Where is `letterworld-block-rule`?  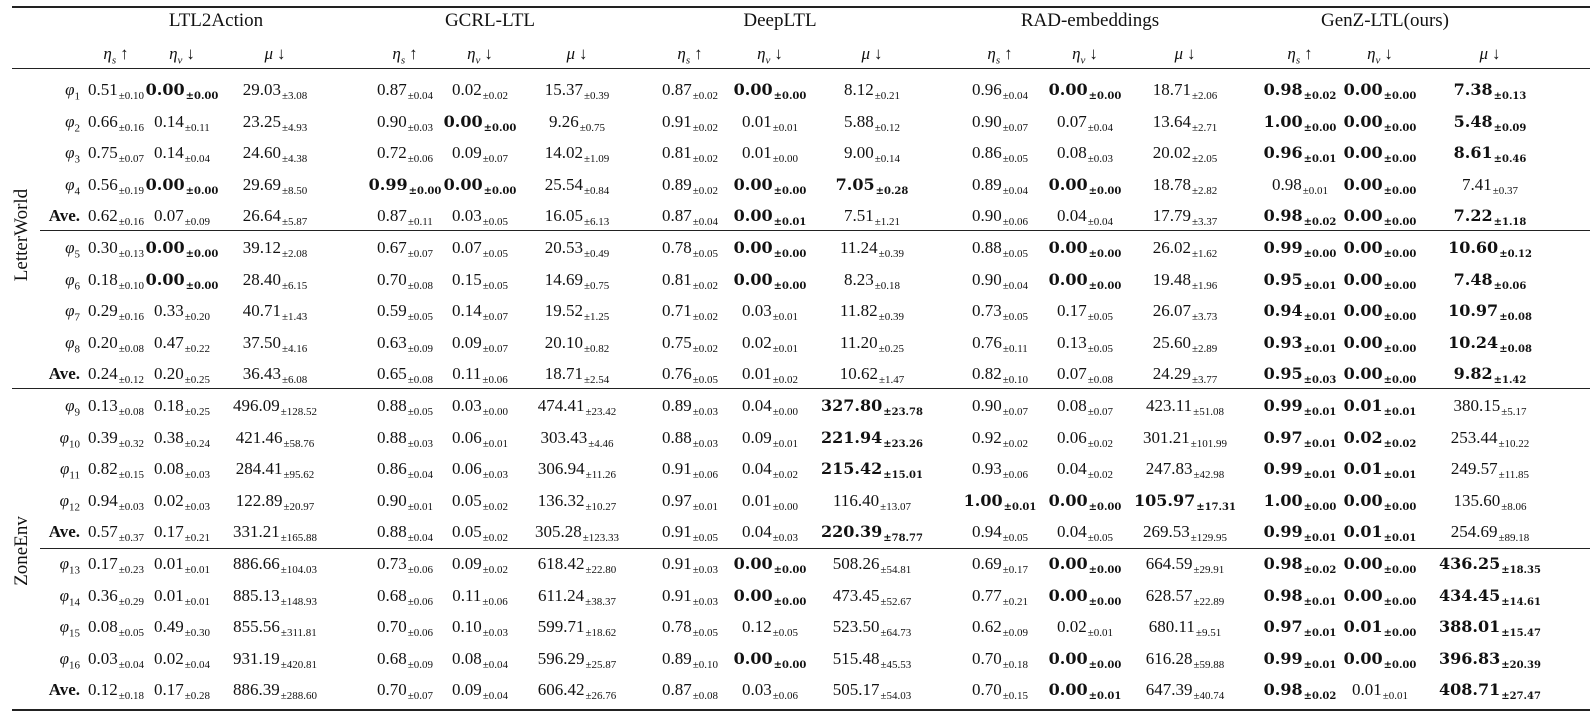
letterworld-block-rule is located at coordinates (815, 230).